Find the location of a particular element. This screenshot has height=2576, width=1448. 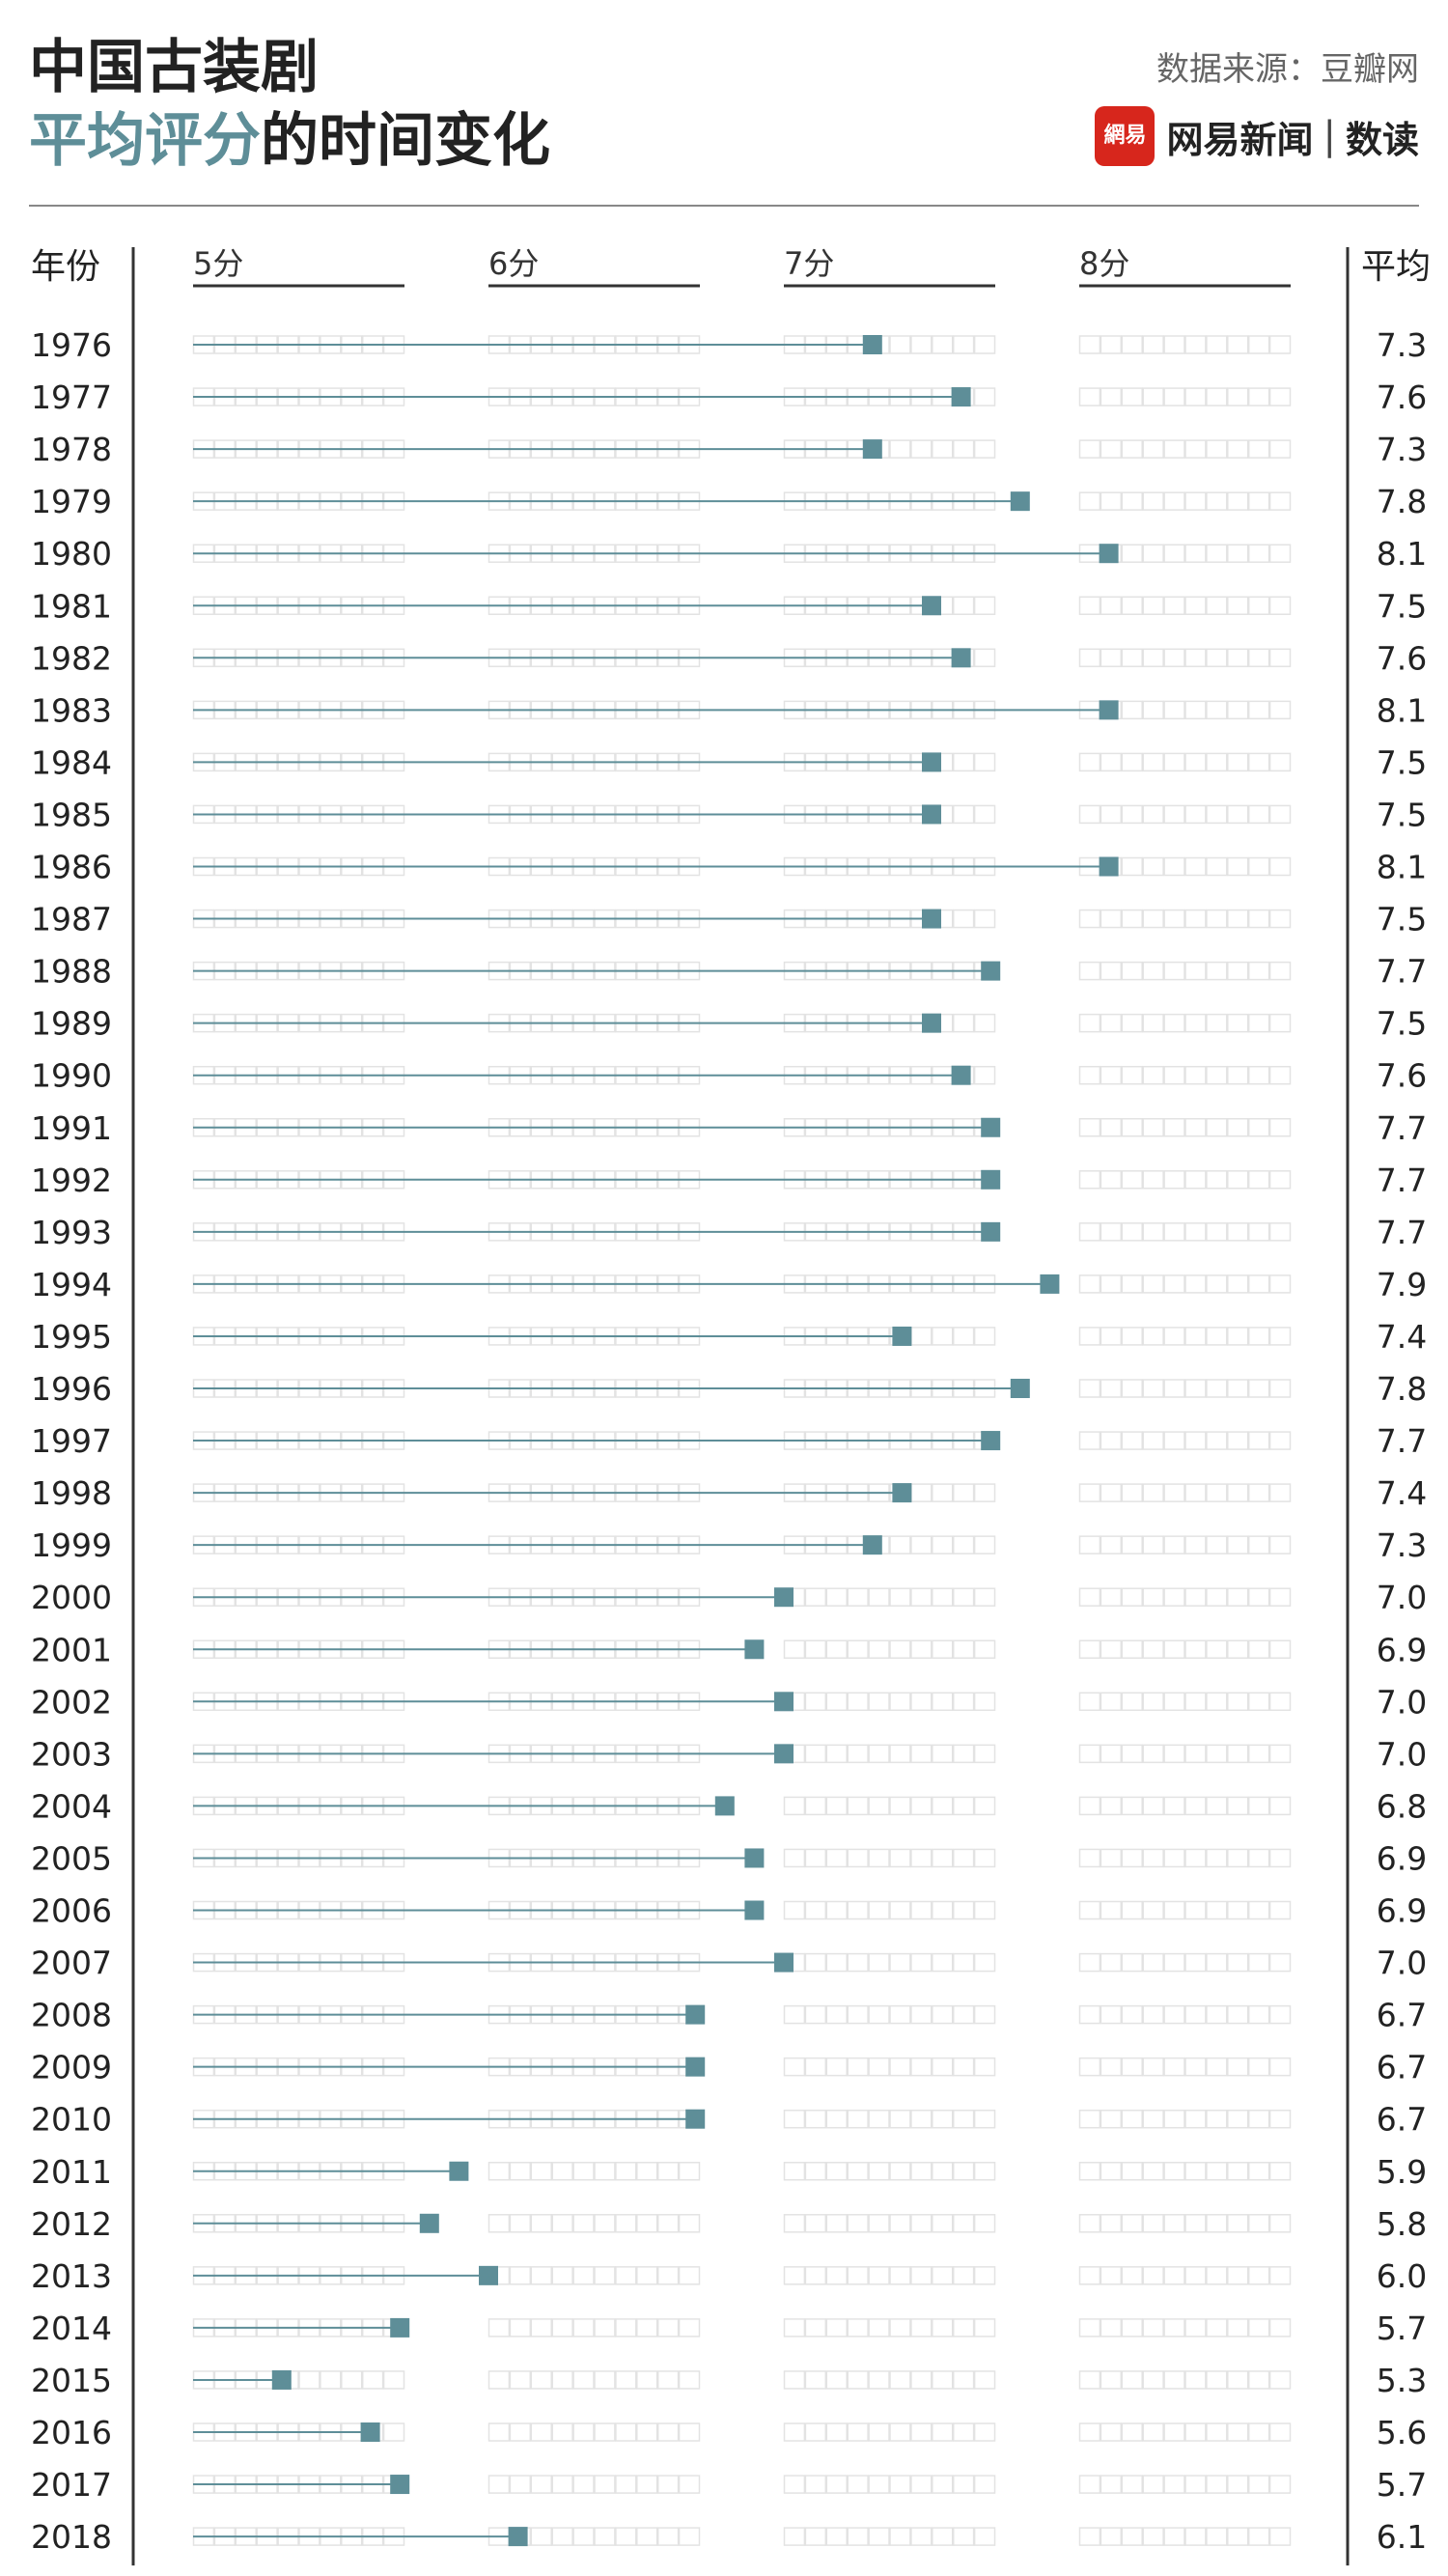

average-label: 5.8 is located at coordinates (1402, 2224).